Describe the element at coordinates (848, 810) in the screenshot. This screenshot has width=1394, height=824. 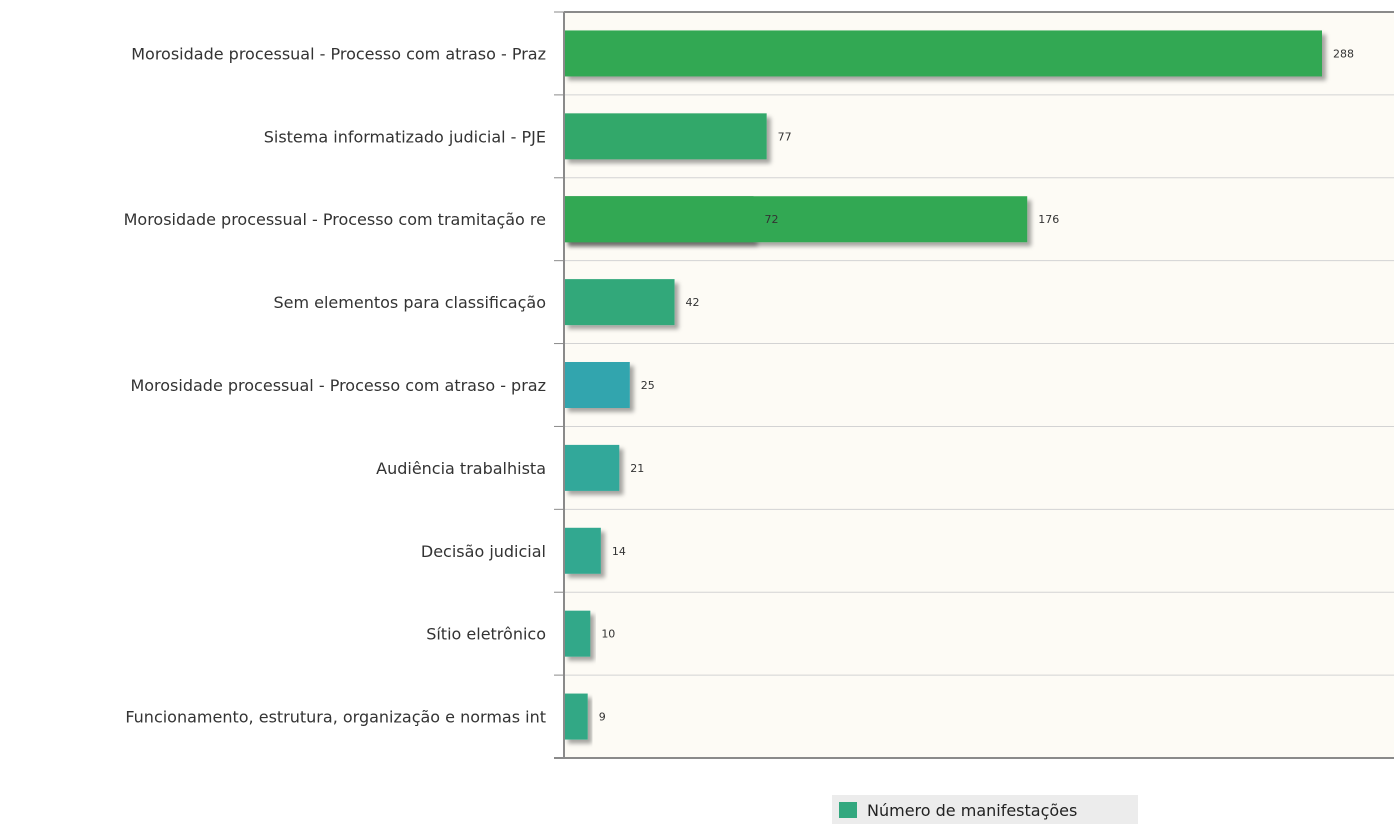
I see `legend-swatch` at that location.